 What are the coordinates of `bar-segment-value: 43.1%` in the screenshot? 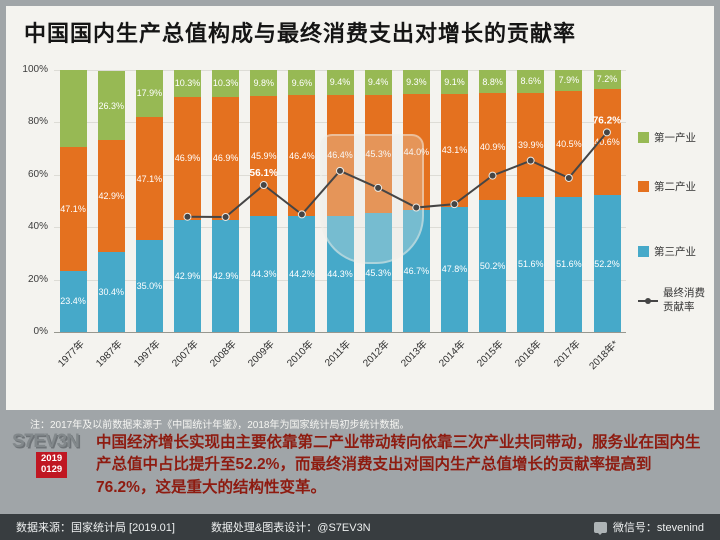 It's located at (454, 150).